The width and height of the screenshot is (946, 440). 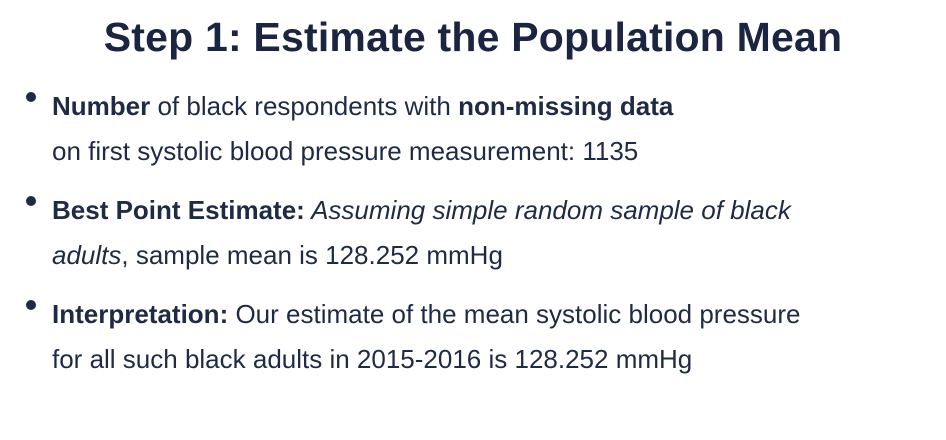 I want to click on bullet-number-text-1: of black respondents with, so click(x=304, y=106).